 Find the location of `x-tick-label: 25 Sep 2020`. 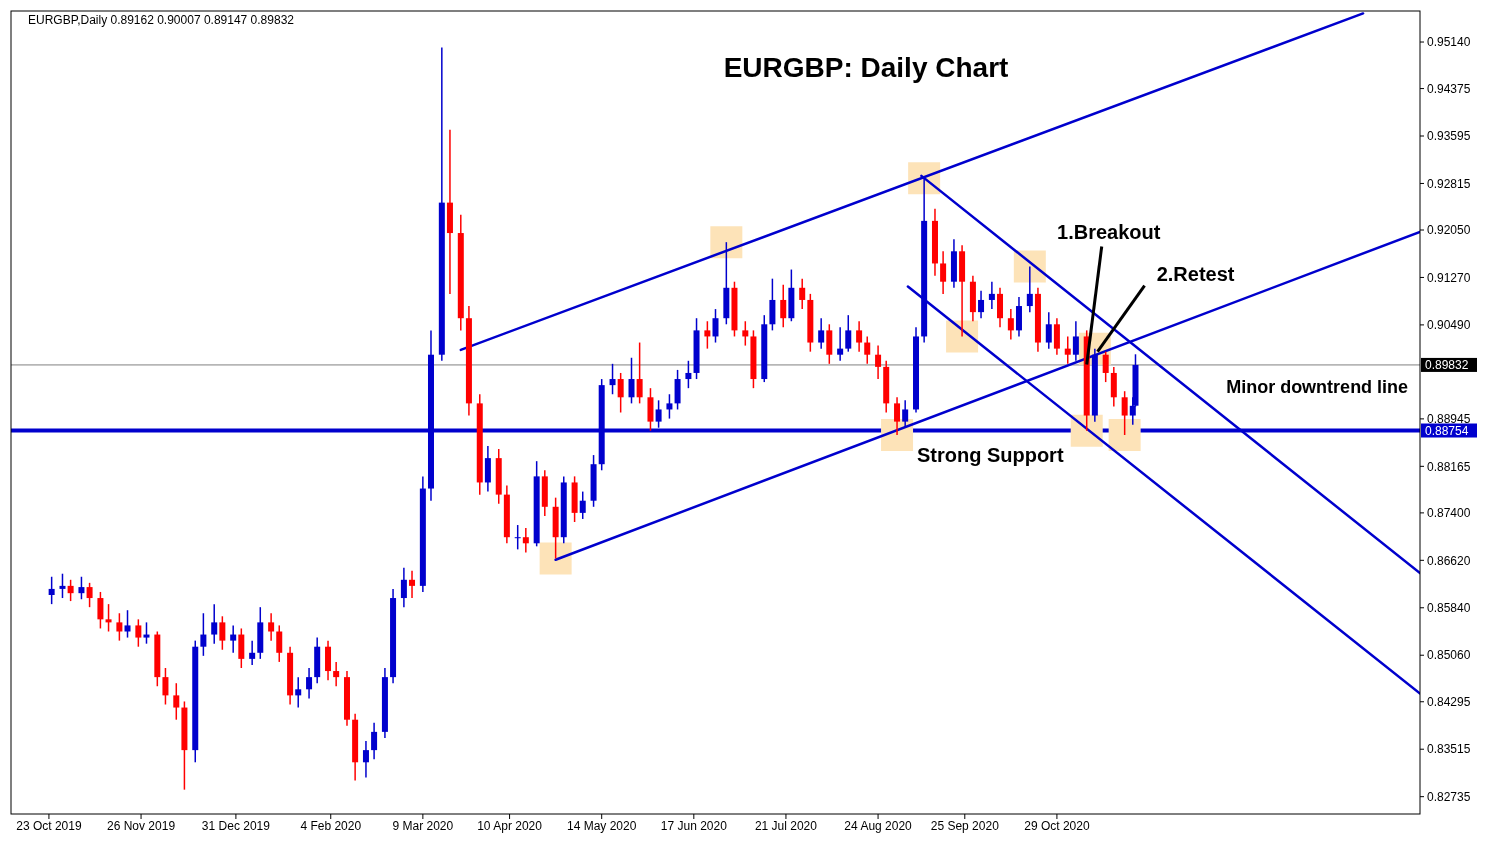

x-tick-label: 25 Sep 2020 is located at coordinates (965, 825).